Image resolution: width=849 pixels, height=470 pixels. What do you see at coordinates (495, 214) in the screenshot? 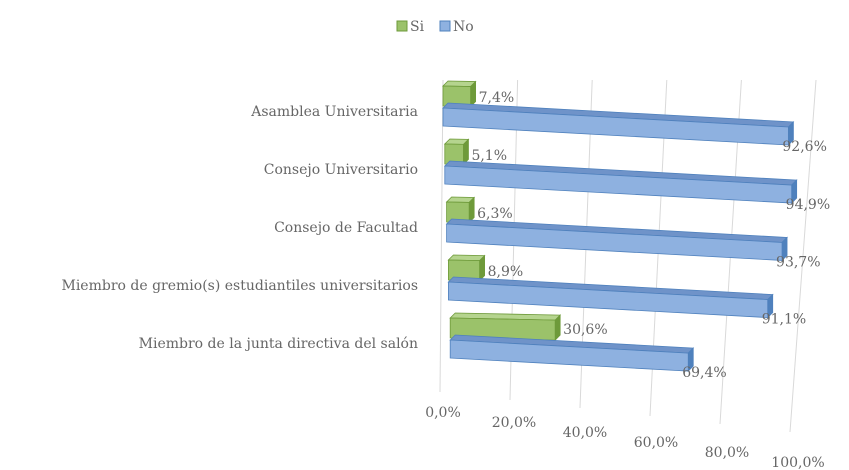
I see `data-label: 6,3%` at bounding box center [495, 214].